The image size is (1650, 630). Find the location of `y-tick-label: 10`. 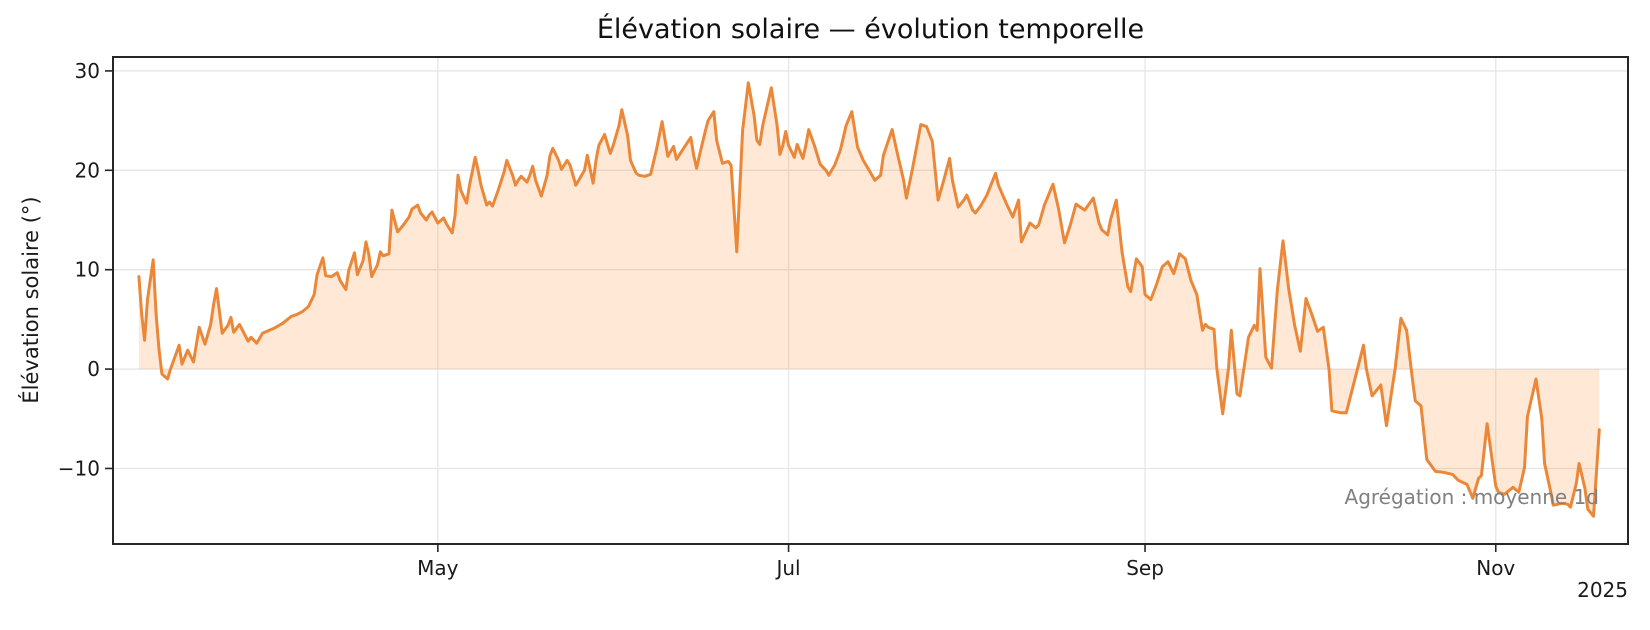

y-tick-label: 10 is located at coordinates (87, 270).